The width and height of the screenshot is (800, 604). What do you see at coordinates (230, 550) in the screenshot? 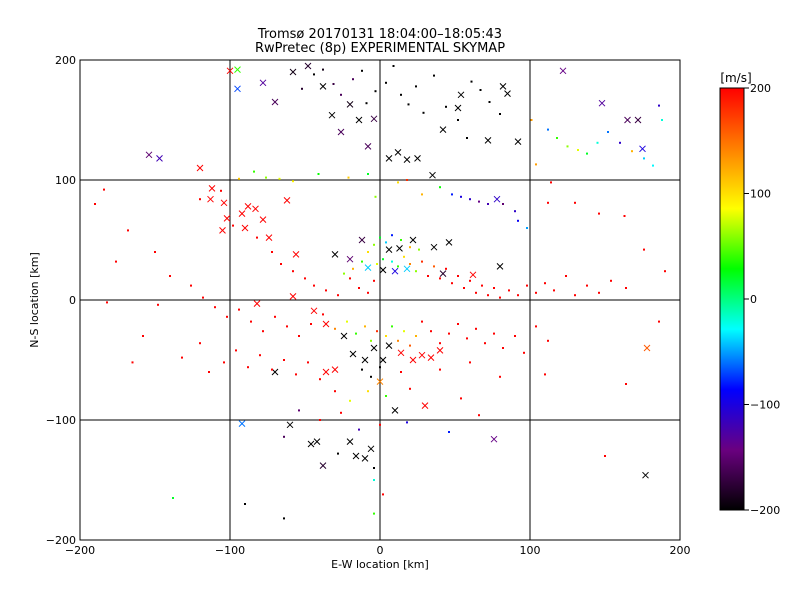
I see `x-tick-label: −100` at bounding box center [230, 550].